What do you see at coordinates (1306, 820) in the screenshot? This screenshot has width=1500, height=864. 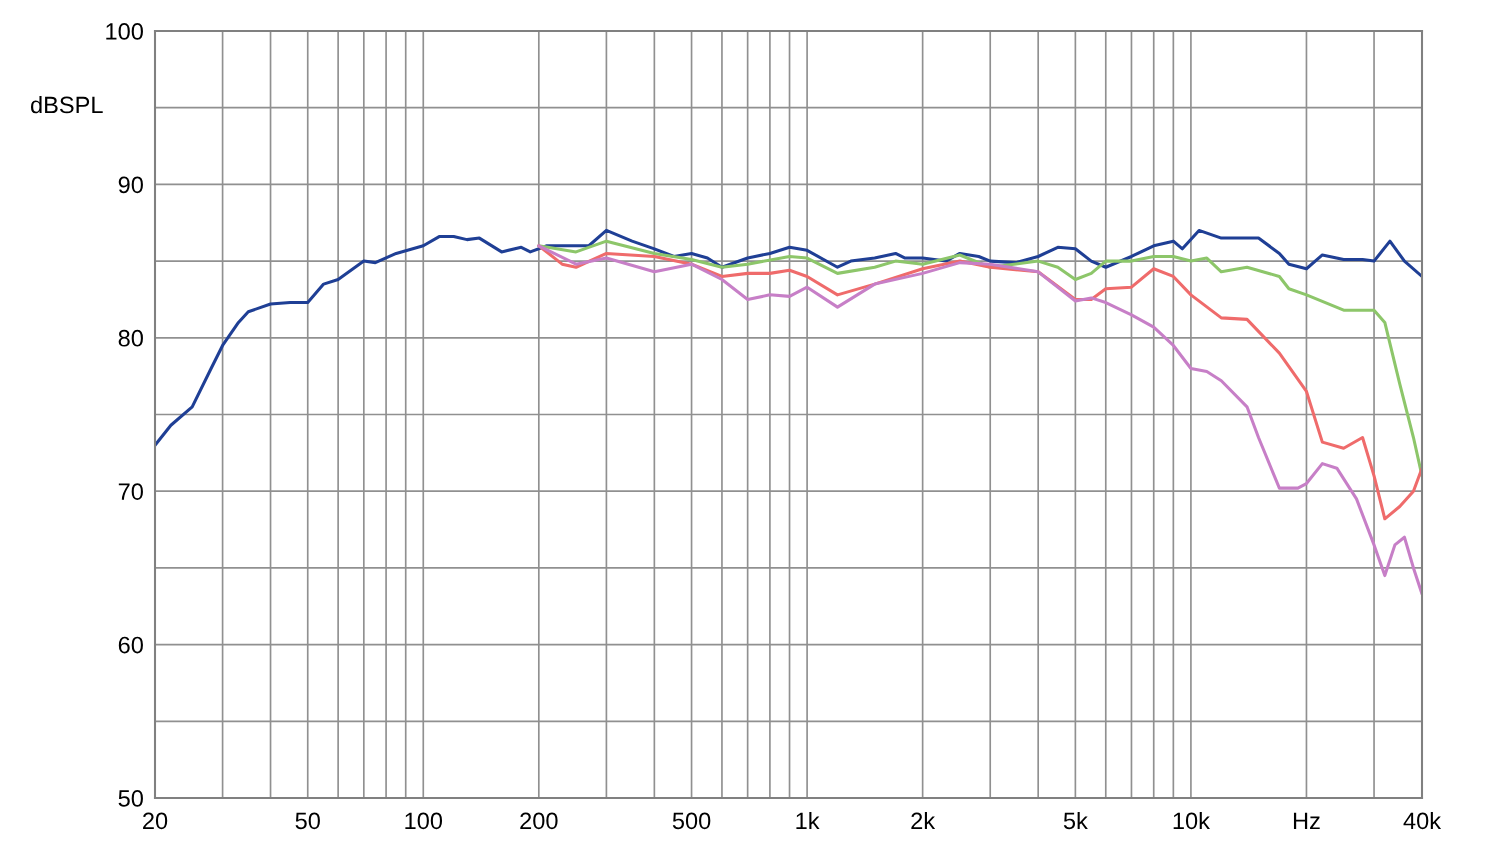 I see `x-tick-label: Hz` at bounding box center [1306, 820].